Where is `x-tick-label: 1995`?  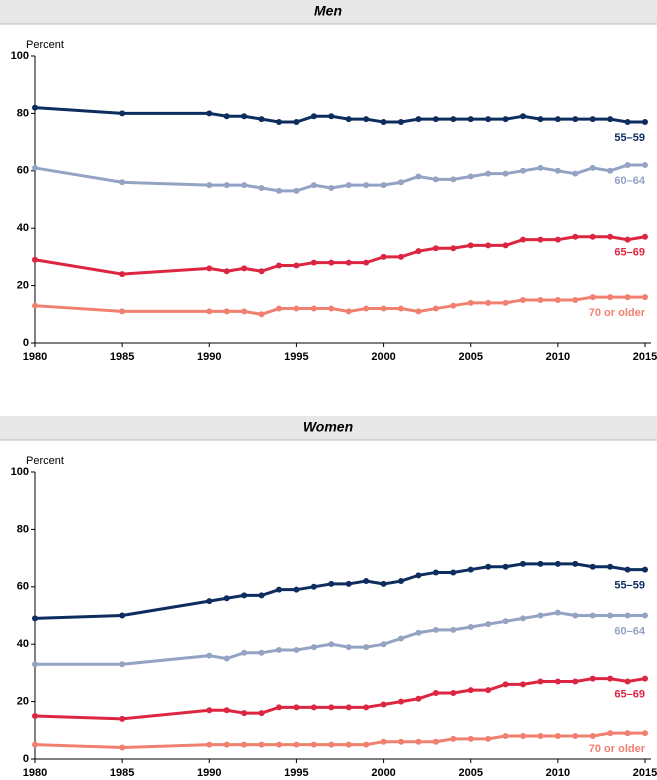
x-tick-label: 1995 is located at coordinates (296, 773).